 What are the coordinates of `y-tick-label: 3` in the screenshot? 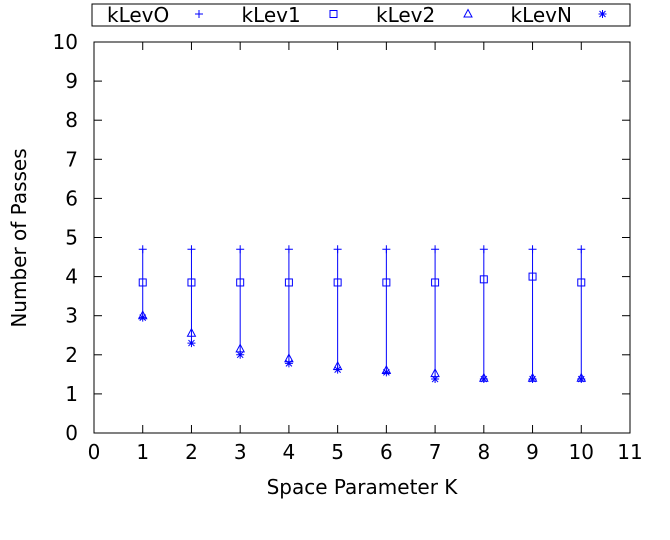 It's located at (71, 316).